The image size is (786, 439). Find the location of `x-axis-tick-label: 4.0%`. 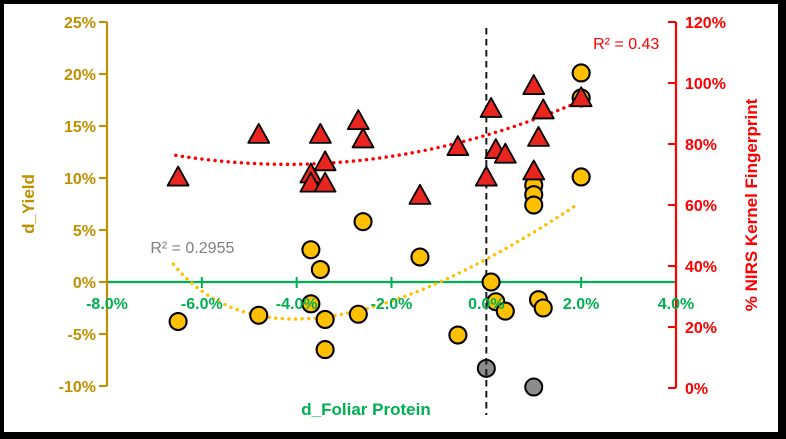

x-axis-tick-label: 4.0% is located at coordinates (676, 304).